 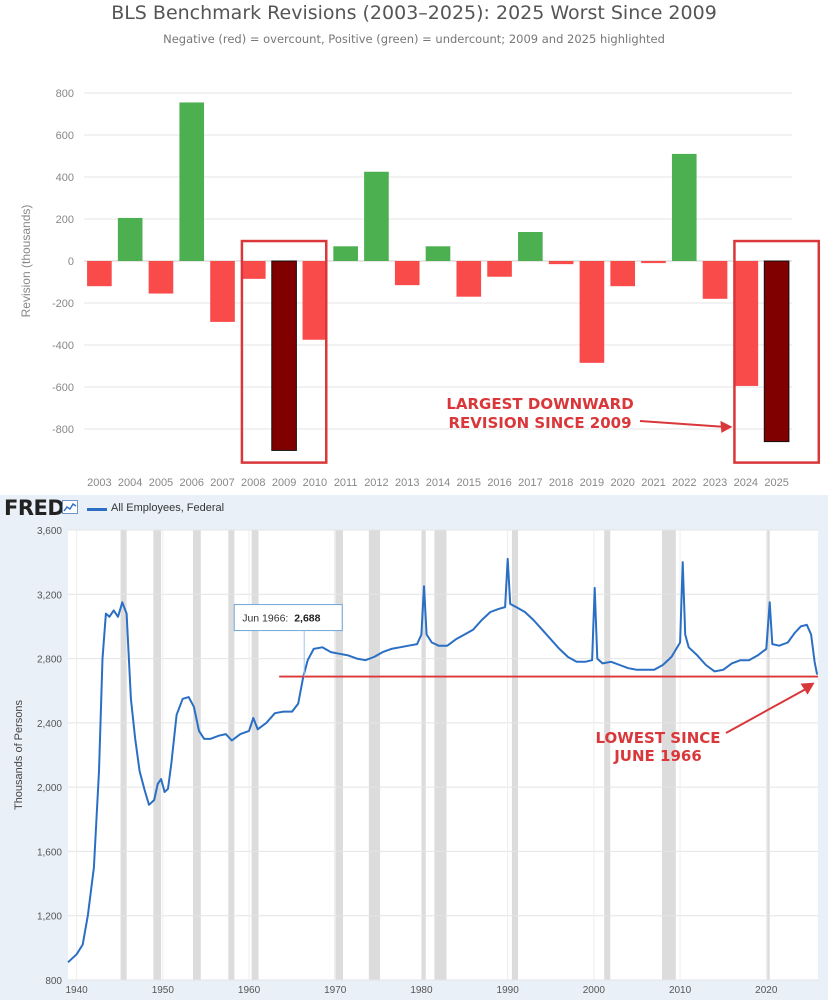 I want to click on bar-2019, so click(x=592, y=312).